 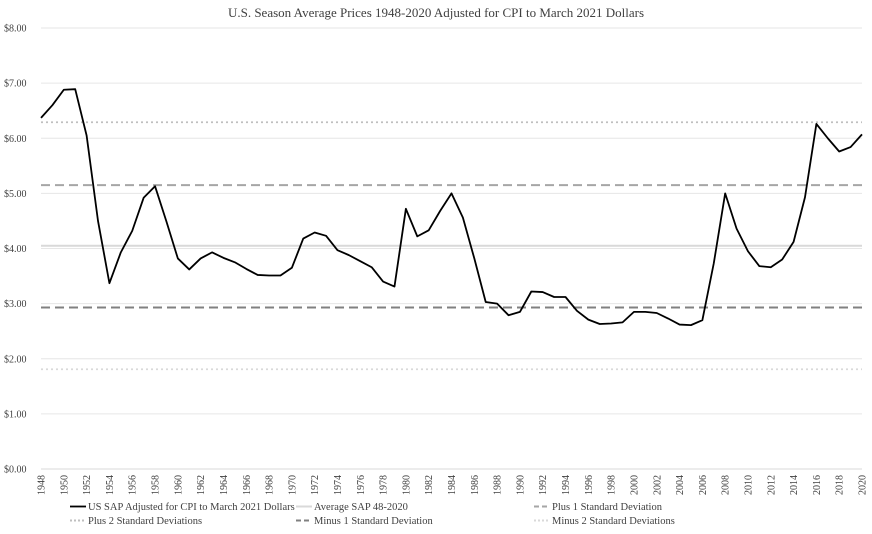 I want to click on legend-item: Average SAP 48-2020, so click(x=352, y=507).